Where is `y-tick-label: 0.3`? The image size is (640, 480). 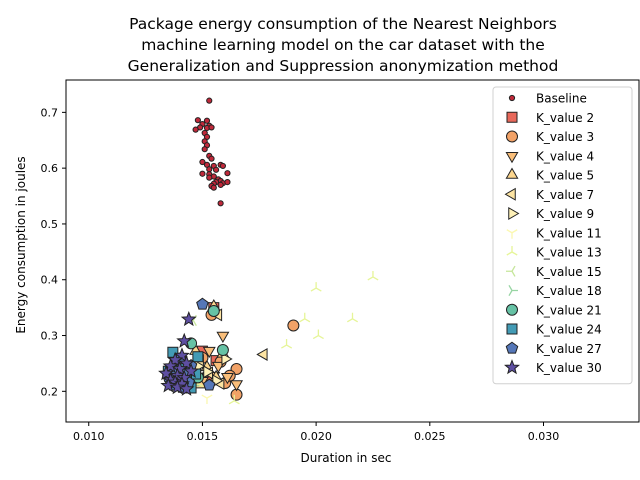 y-tick-label: 0.3 is located at coordinates (50, 336).